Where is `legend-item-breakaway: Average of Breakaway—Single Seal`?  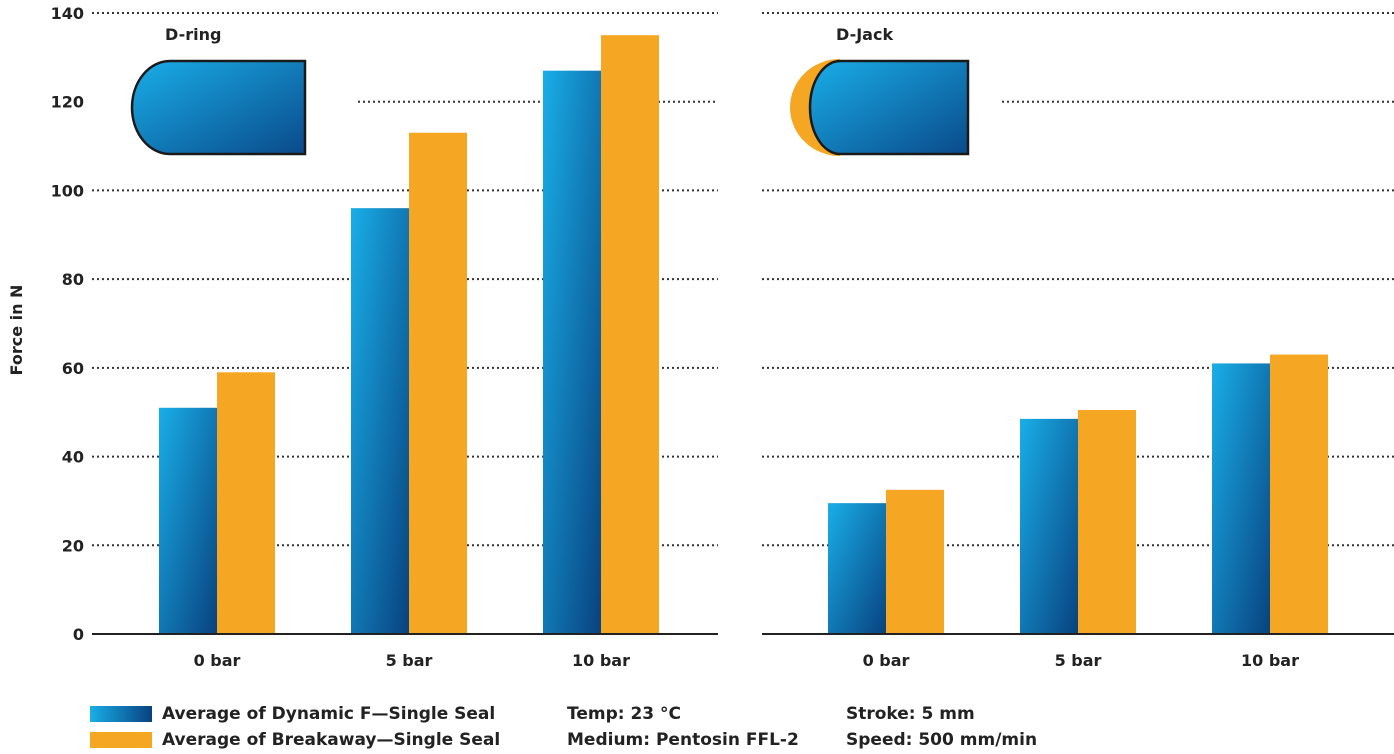
legend-item-breakaway: Average of Breakaway—Single Seal is located at coordinates (295, 740).